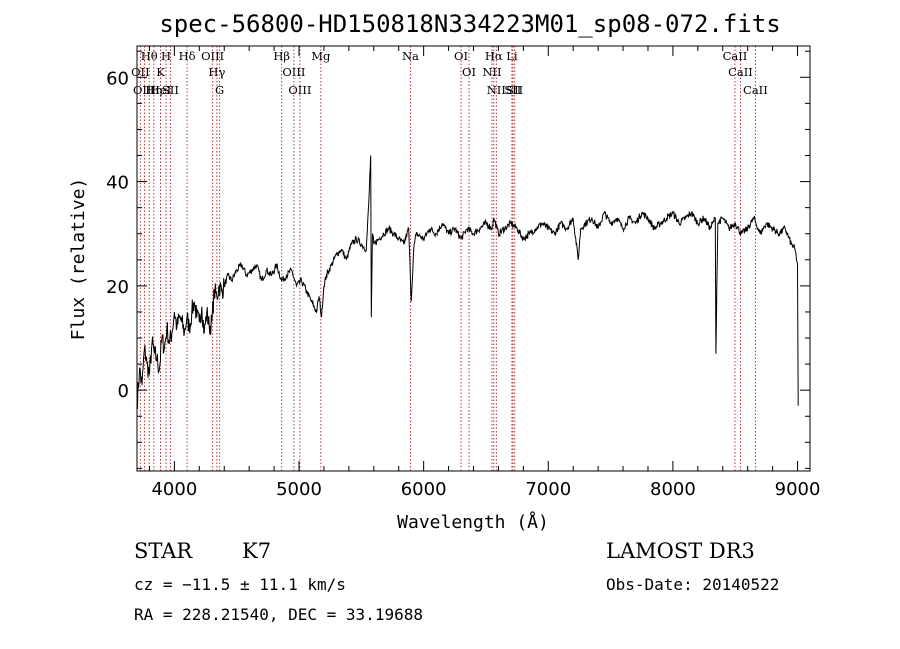 This screenshot has height=649, width=900. I want to click on y-tick-label: 20, so click(117, 287).